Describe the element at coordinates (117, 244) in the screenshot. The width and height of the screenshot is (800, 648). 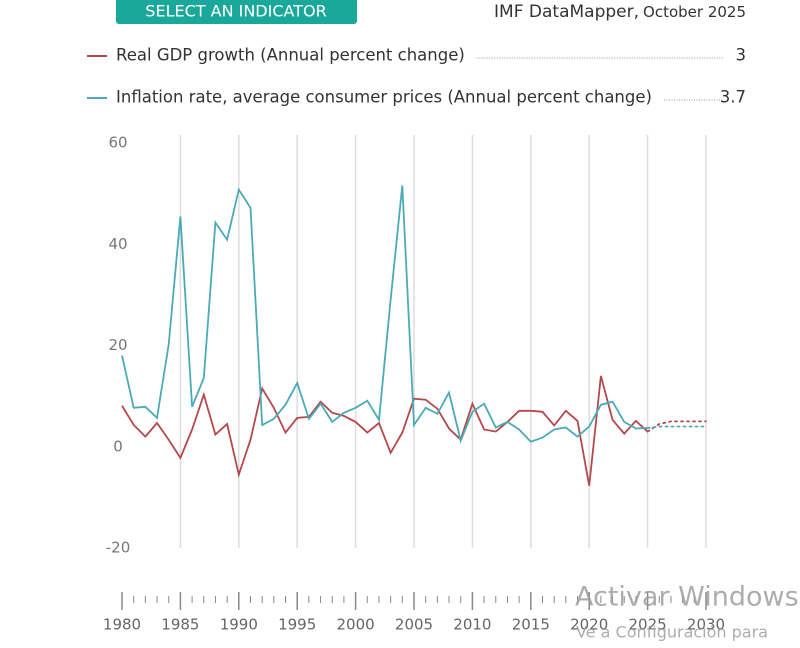
I see `y-tick-label: 40` at that location.